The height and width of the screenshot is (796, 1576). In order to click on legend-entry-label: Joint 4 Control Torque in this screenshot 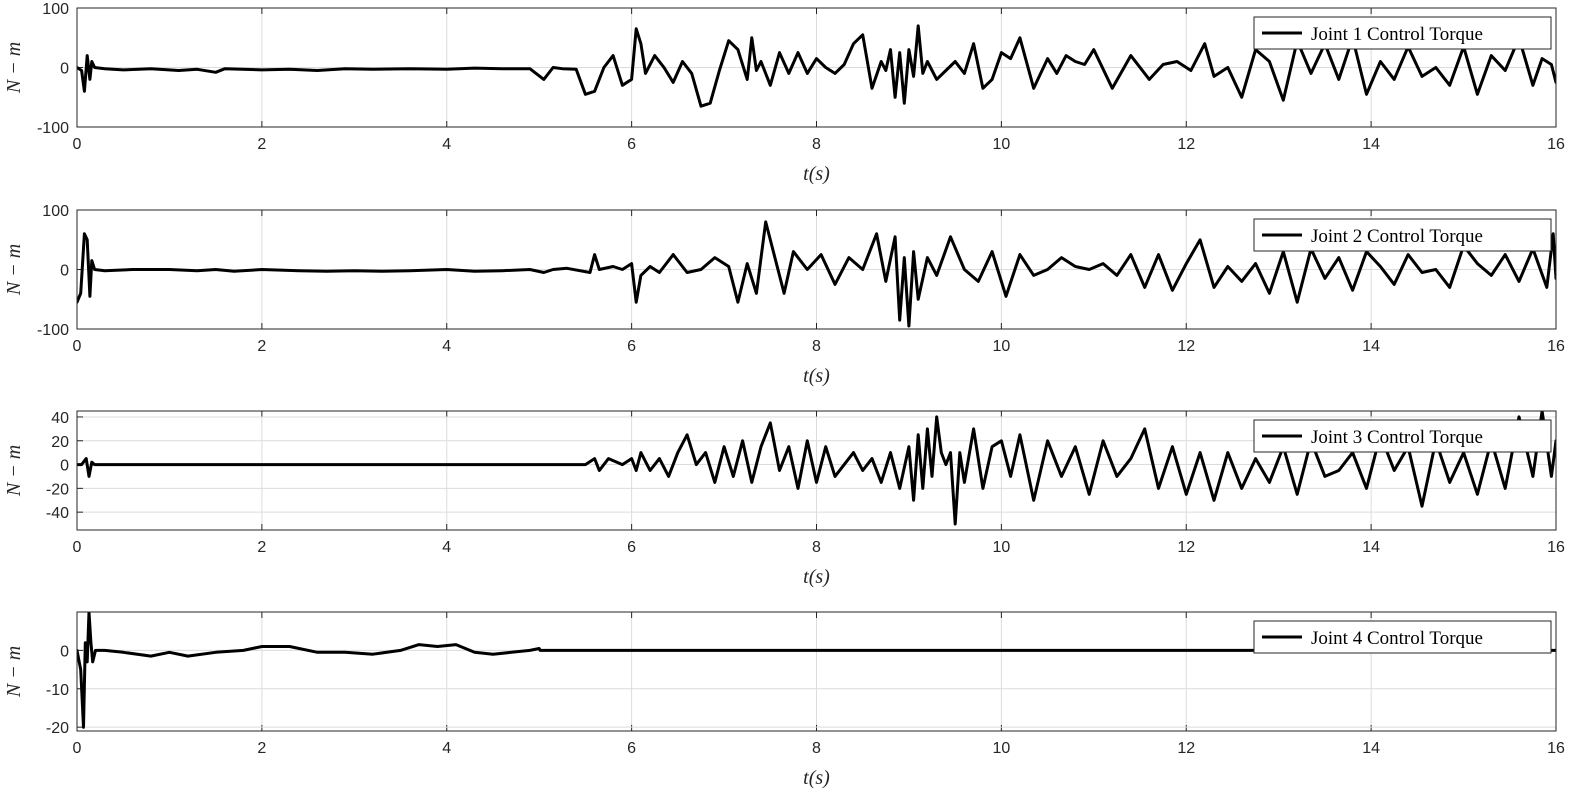, I will do `click(1397, 638)`.